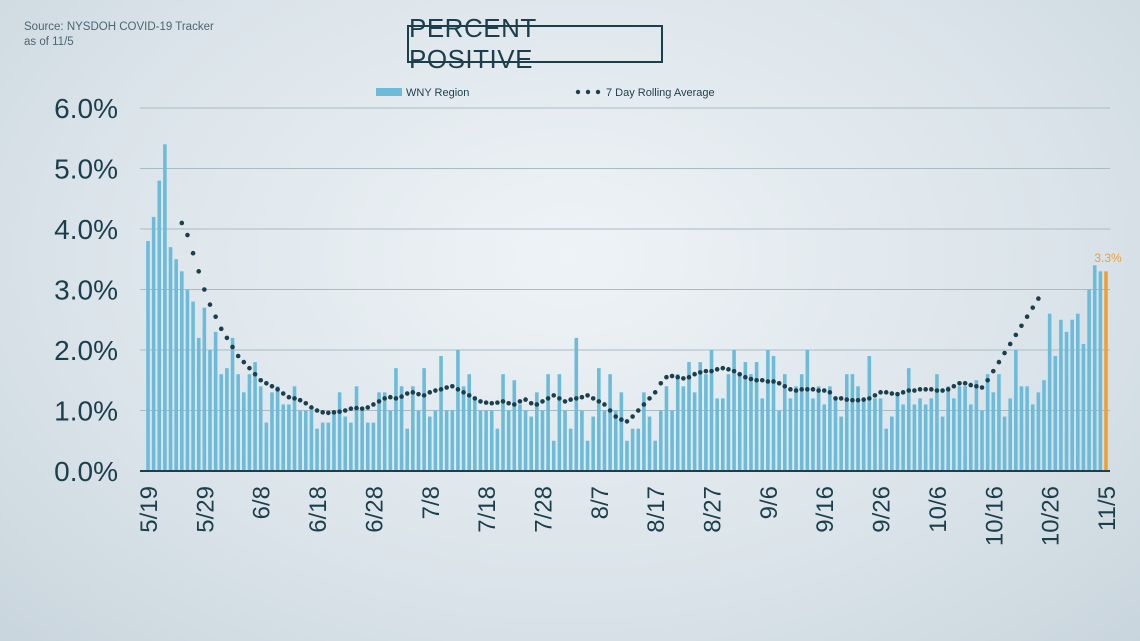 The height and width of the screenshot is (641, 1140). What do you see at coordinates (86, 471) in the screenshot?
I see `y-tick-label: 0.0%` at bounding box center [86, 471].